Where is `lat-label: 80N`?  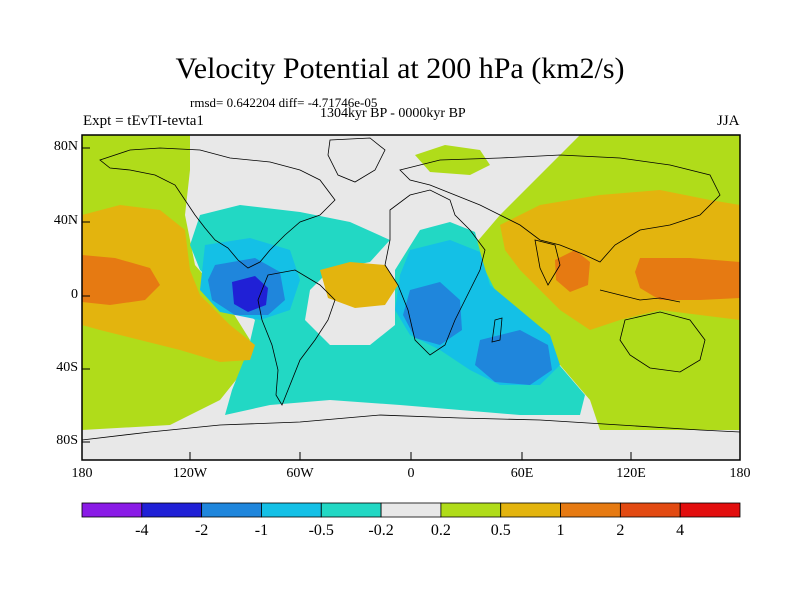
lat-label: 80N is located at coordinates (65, 146).